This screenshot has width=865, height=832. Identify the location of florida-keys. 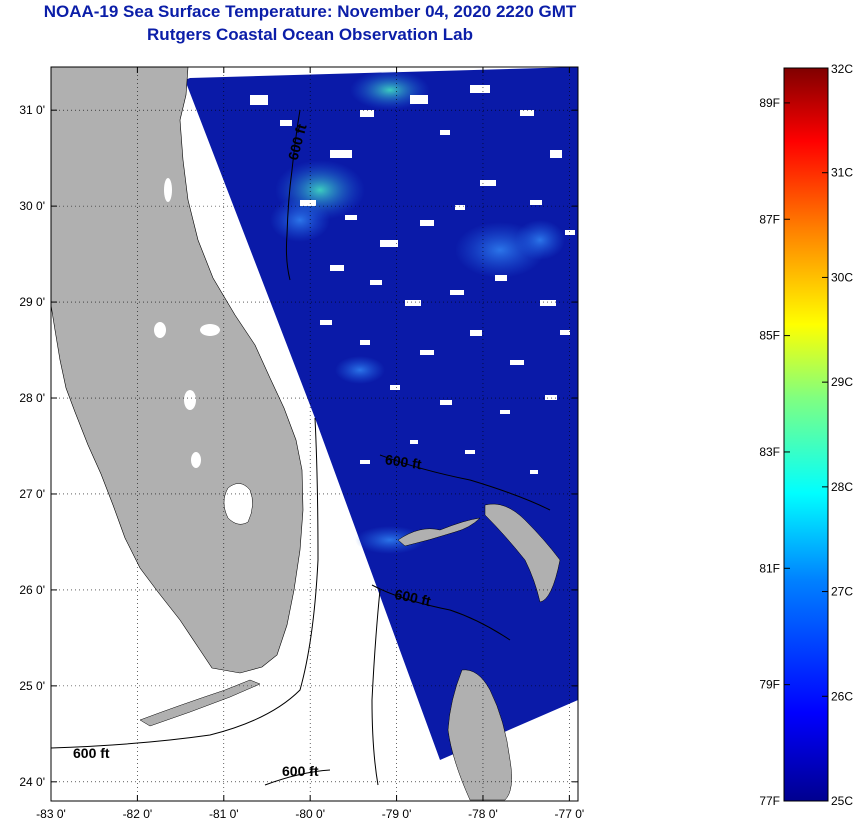
(200, 703).